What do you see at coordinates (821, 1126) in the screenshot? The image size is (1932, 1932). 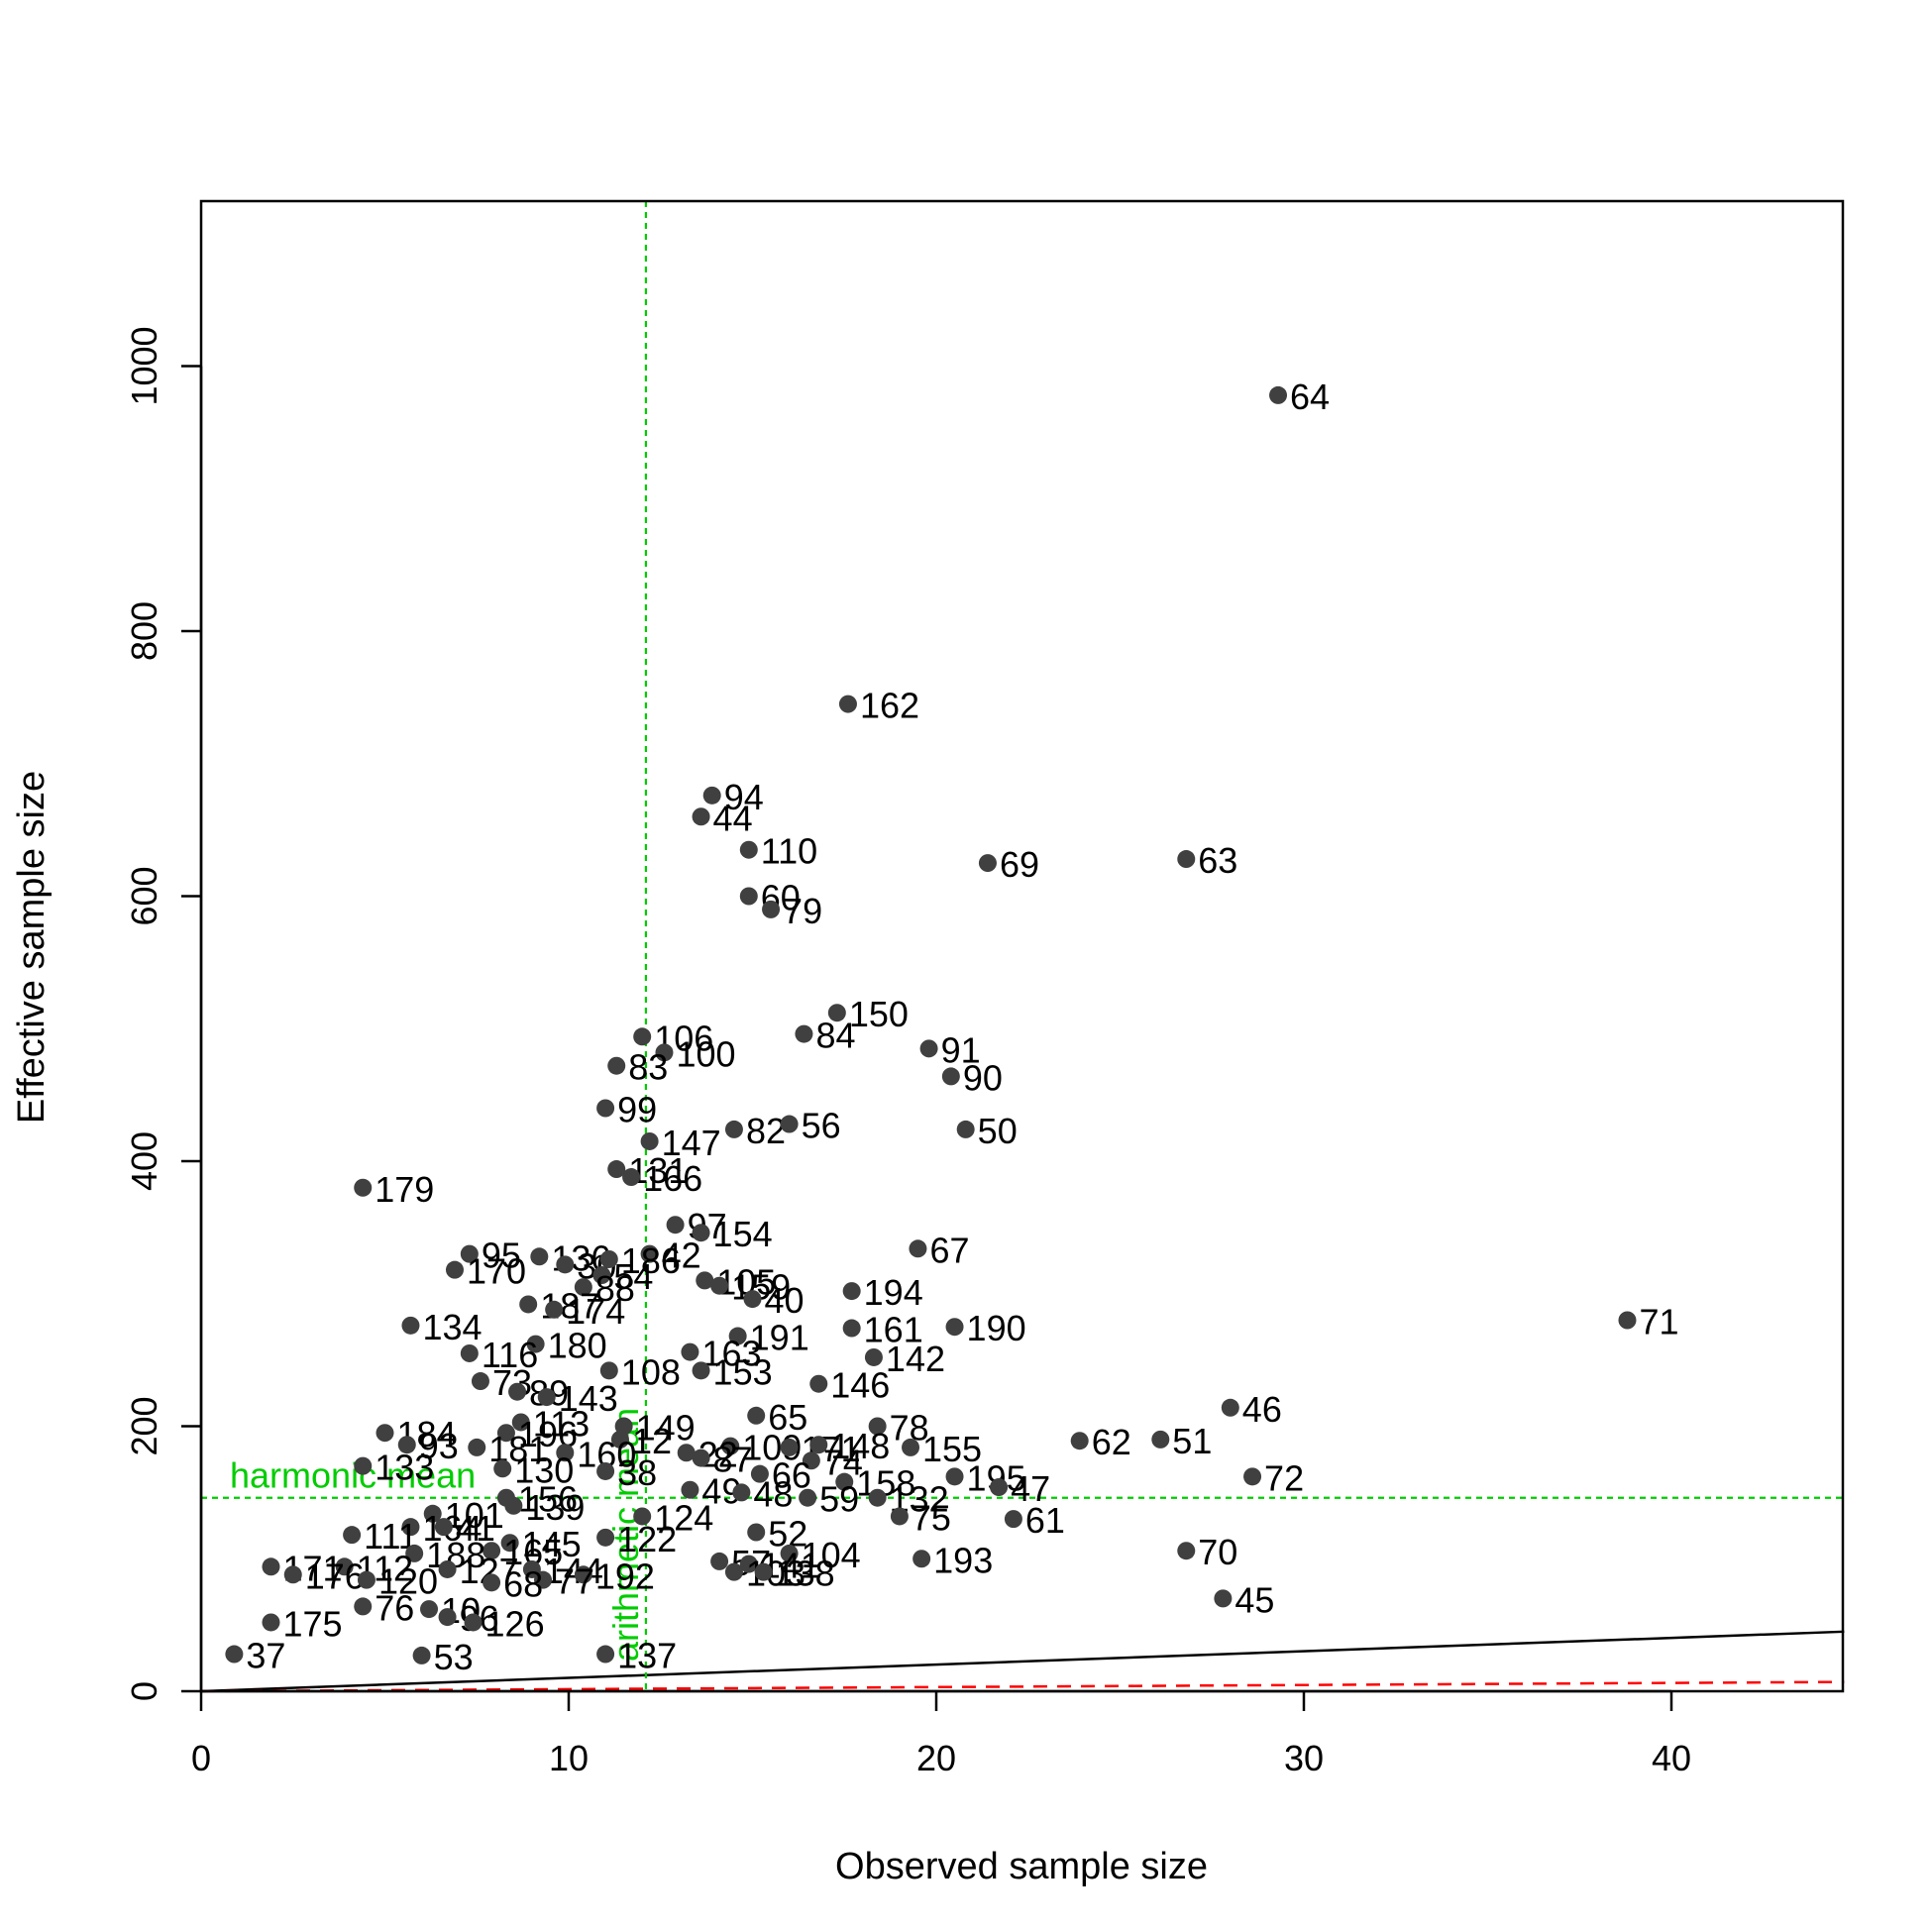 I see `point-label: 56` at bounding box center [821, 1126].